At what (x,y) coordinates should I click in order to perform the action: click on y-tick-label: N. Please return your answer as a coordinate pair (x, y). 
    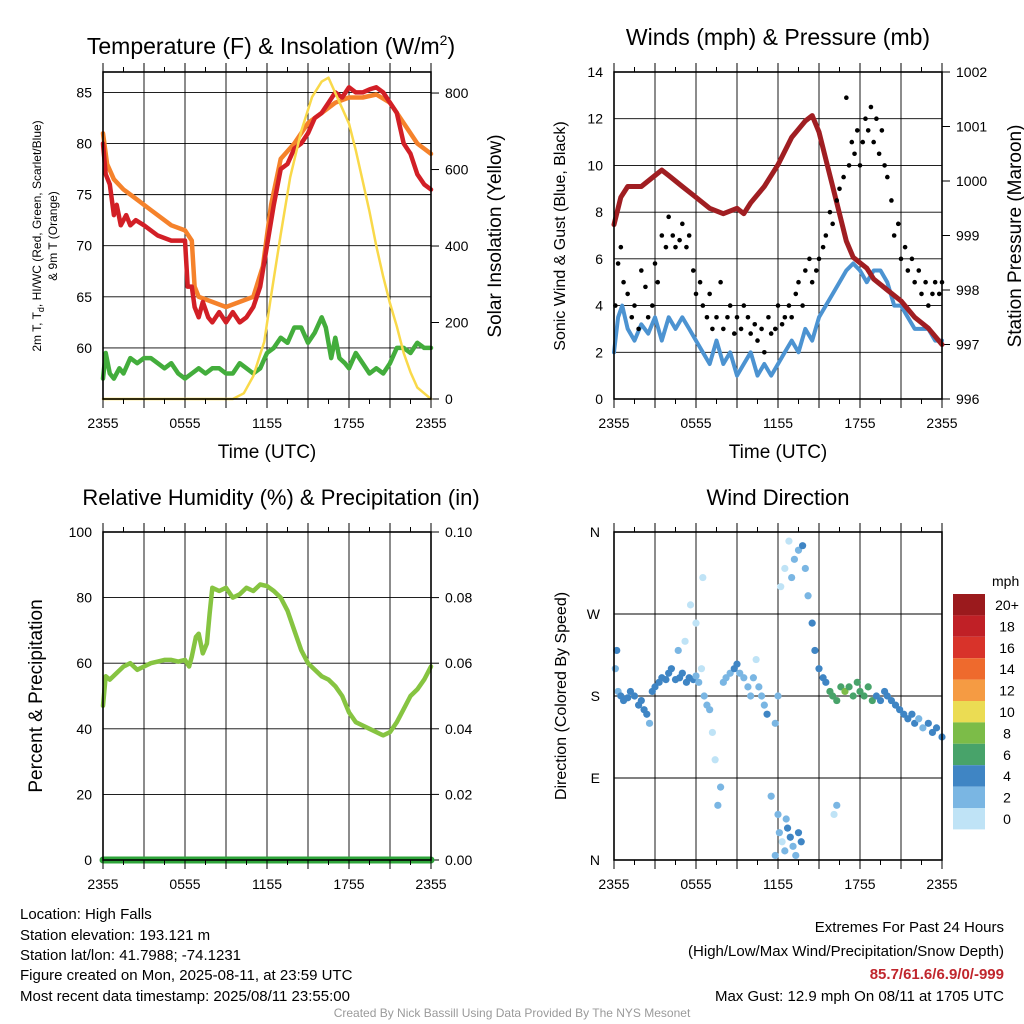
    Looking at the image, I should click on (595, 532).